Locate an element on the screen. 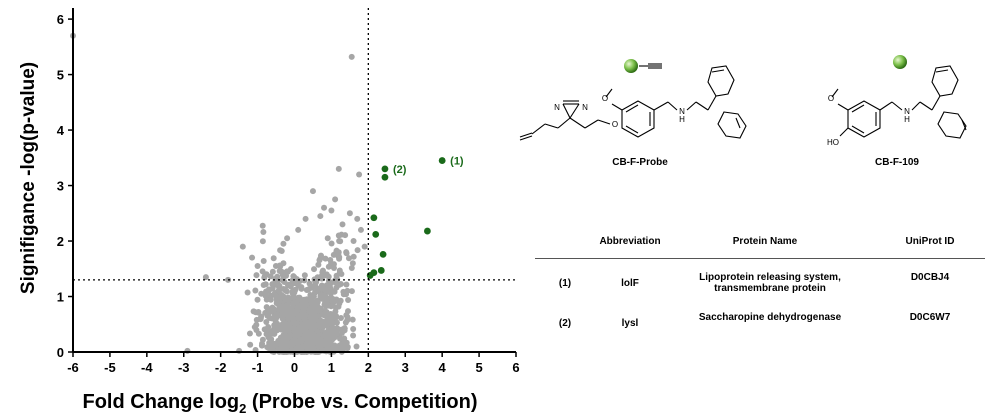  protein-name-line: transmembrane protein is located at coordinates (770, 288).